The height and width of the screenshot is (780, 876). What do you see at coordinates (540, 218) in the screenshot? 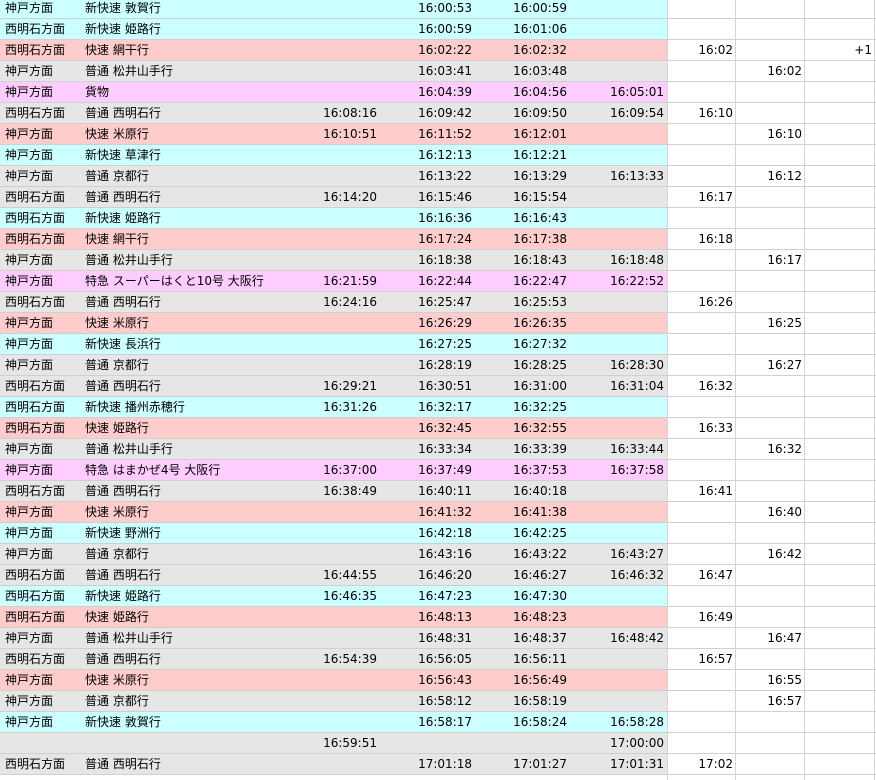
I see `time-cell-3: 16:16:43` at bounding box center [540, 218].